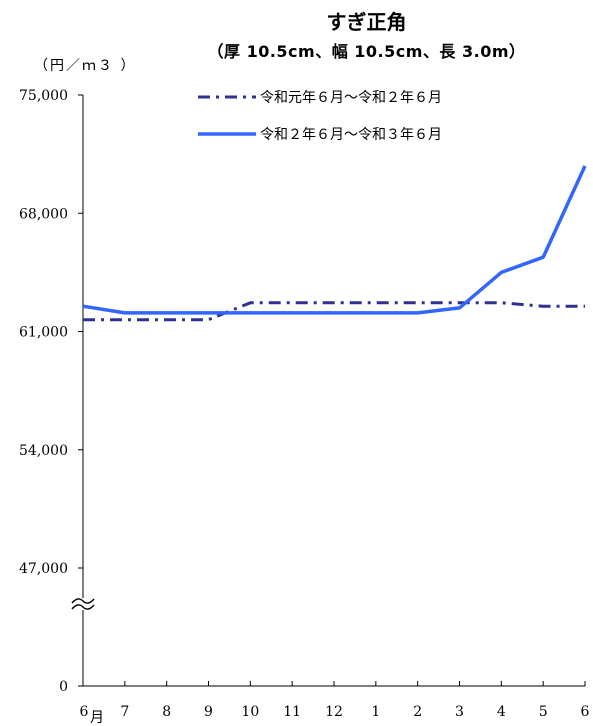 This screenshot has height=726, width=593. What do you see at coordinates (83, 604) in the screenshot?
I see `axis-break-mark` at bounding box center [83, 604].